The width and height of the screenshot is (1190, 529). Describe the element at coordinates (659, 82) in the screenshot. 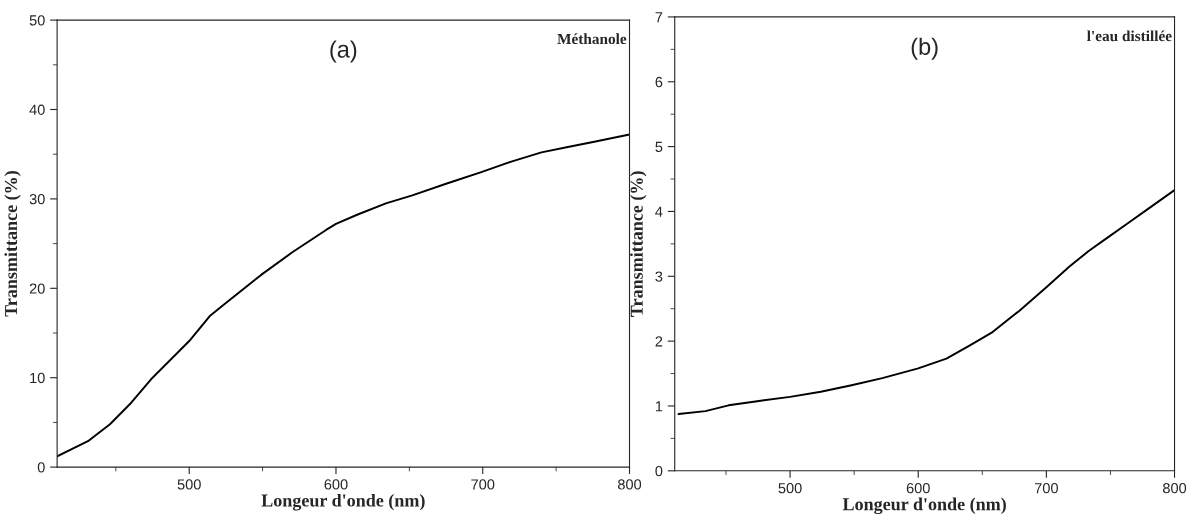

I see `y-tick-label: 6` at that location.